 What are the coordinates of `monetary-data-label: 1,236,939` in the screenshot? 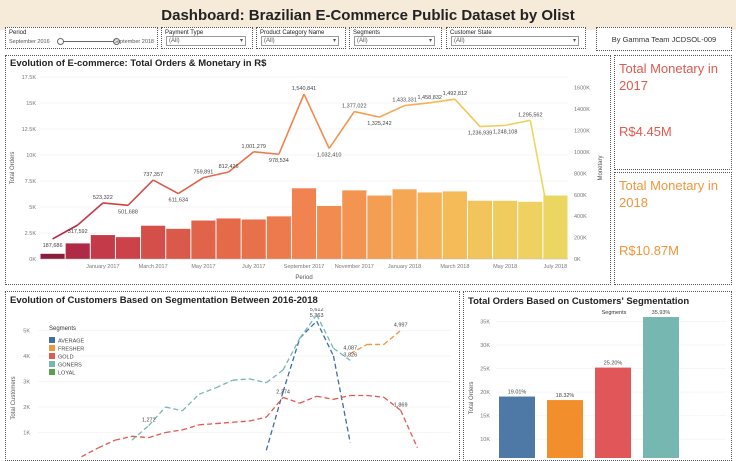 It's located at (480, 134).